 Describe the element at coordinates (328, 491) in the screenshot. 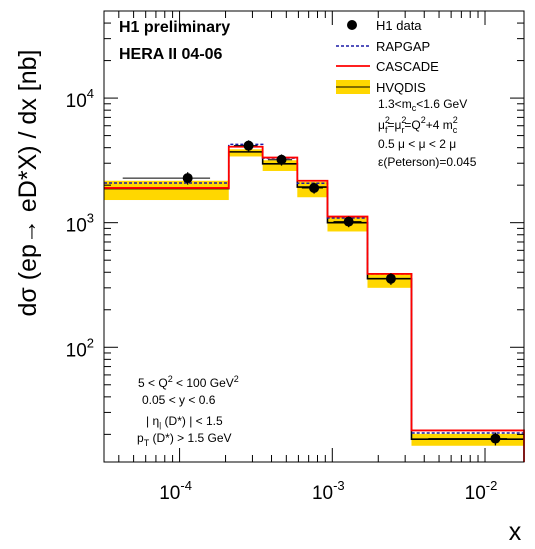

I see `x-tick-label-2: 10⁻³` at that location.